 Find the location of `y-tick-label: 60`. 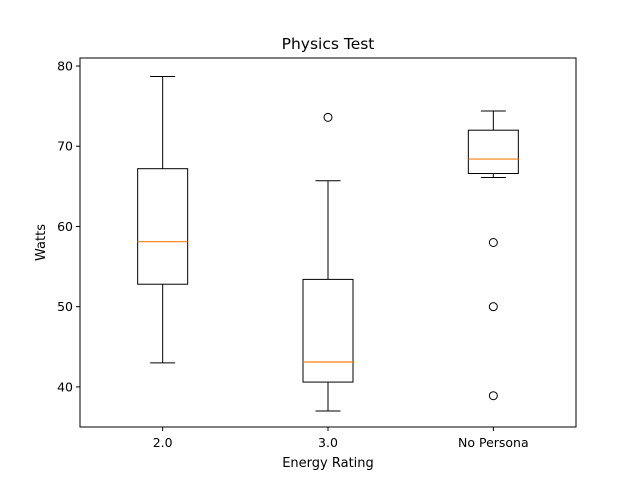

y-tick-label: 60 is located at coordinates (65, 226).